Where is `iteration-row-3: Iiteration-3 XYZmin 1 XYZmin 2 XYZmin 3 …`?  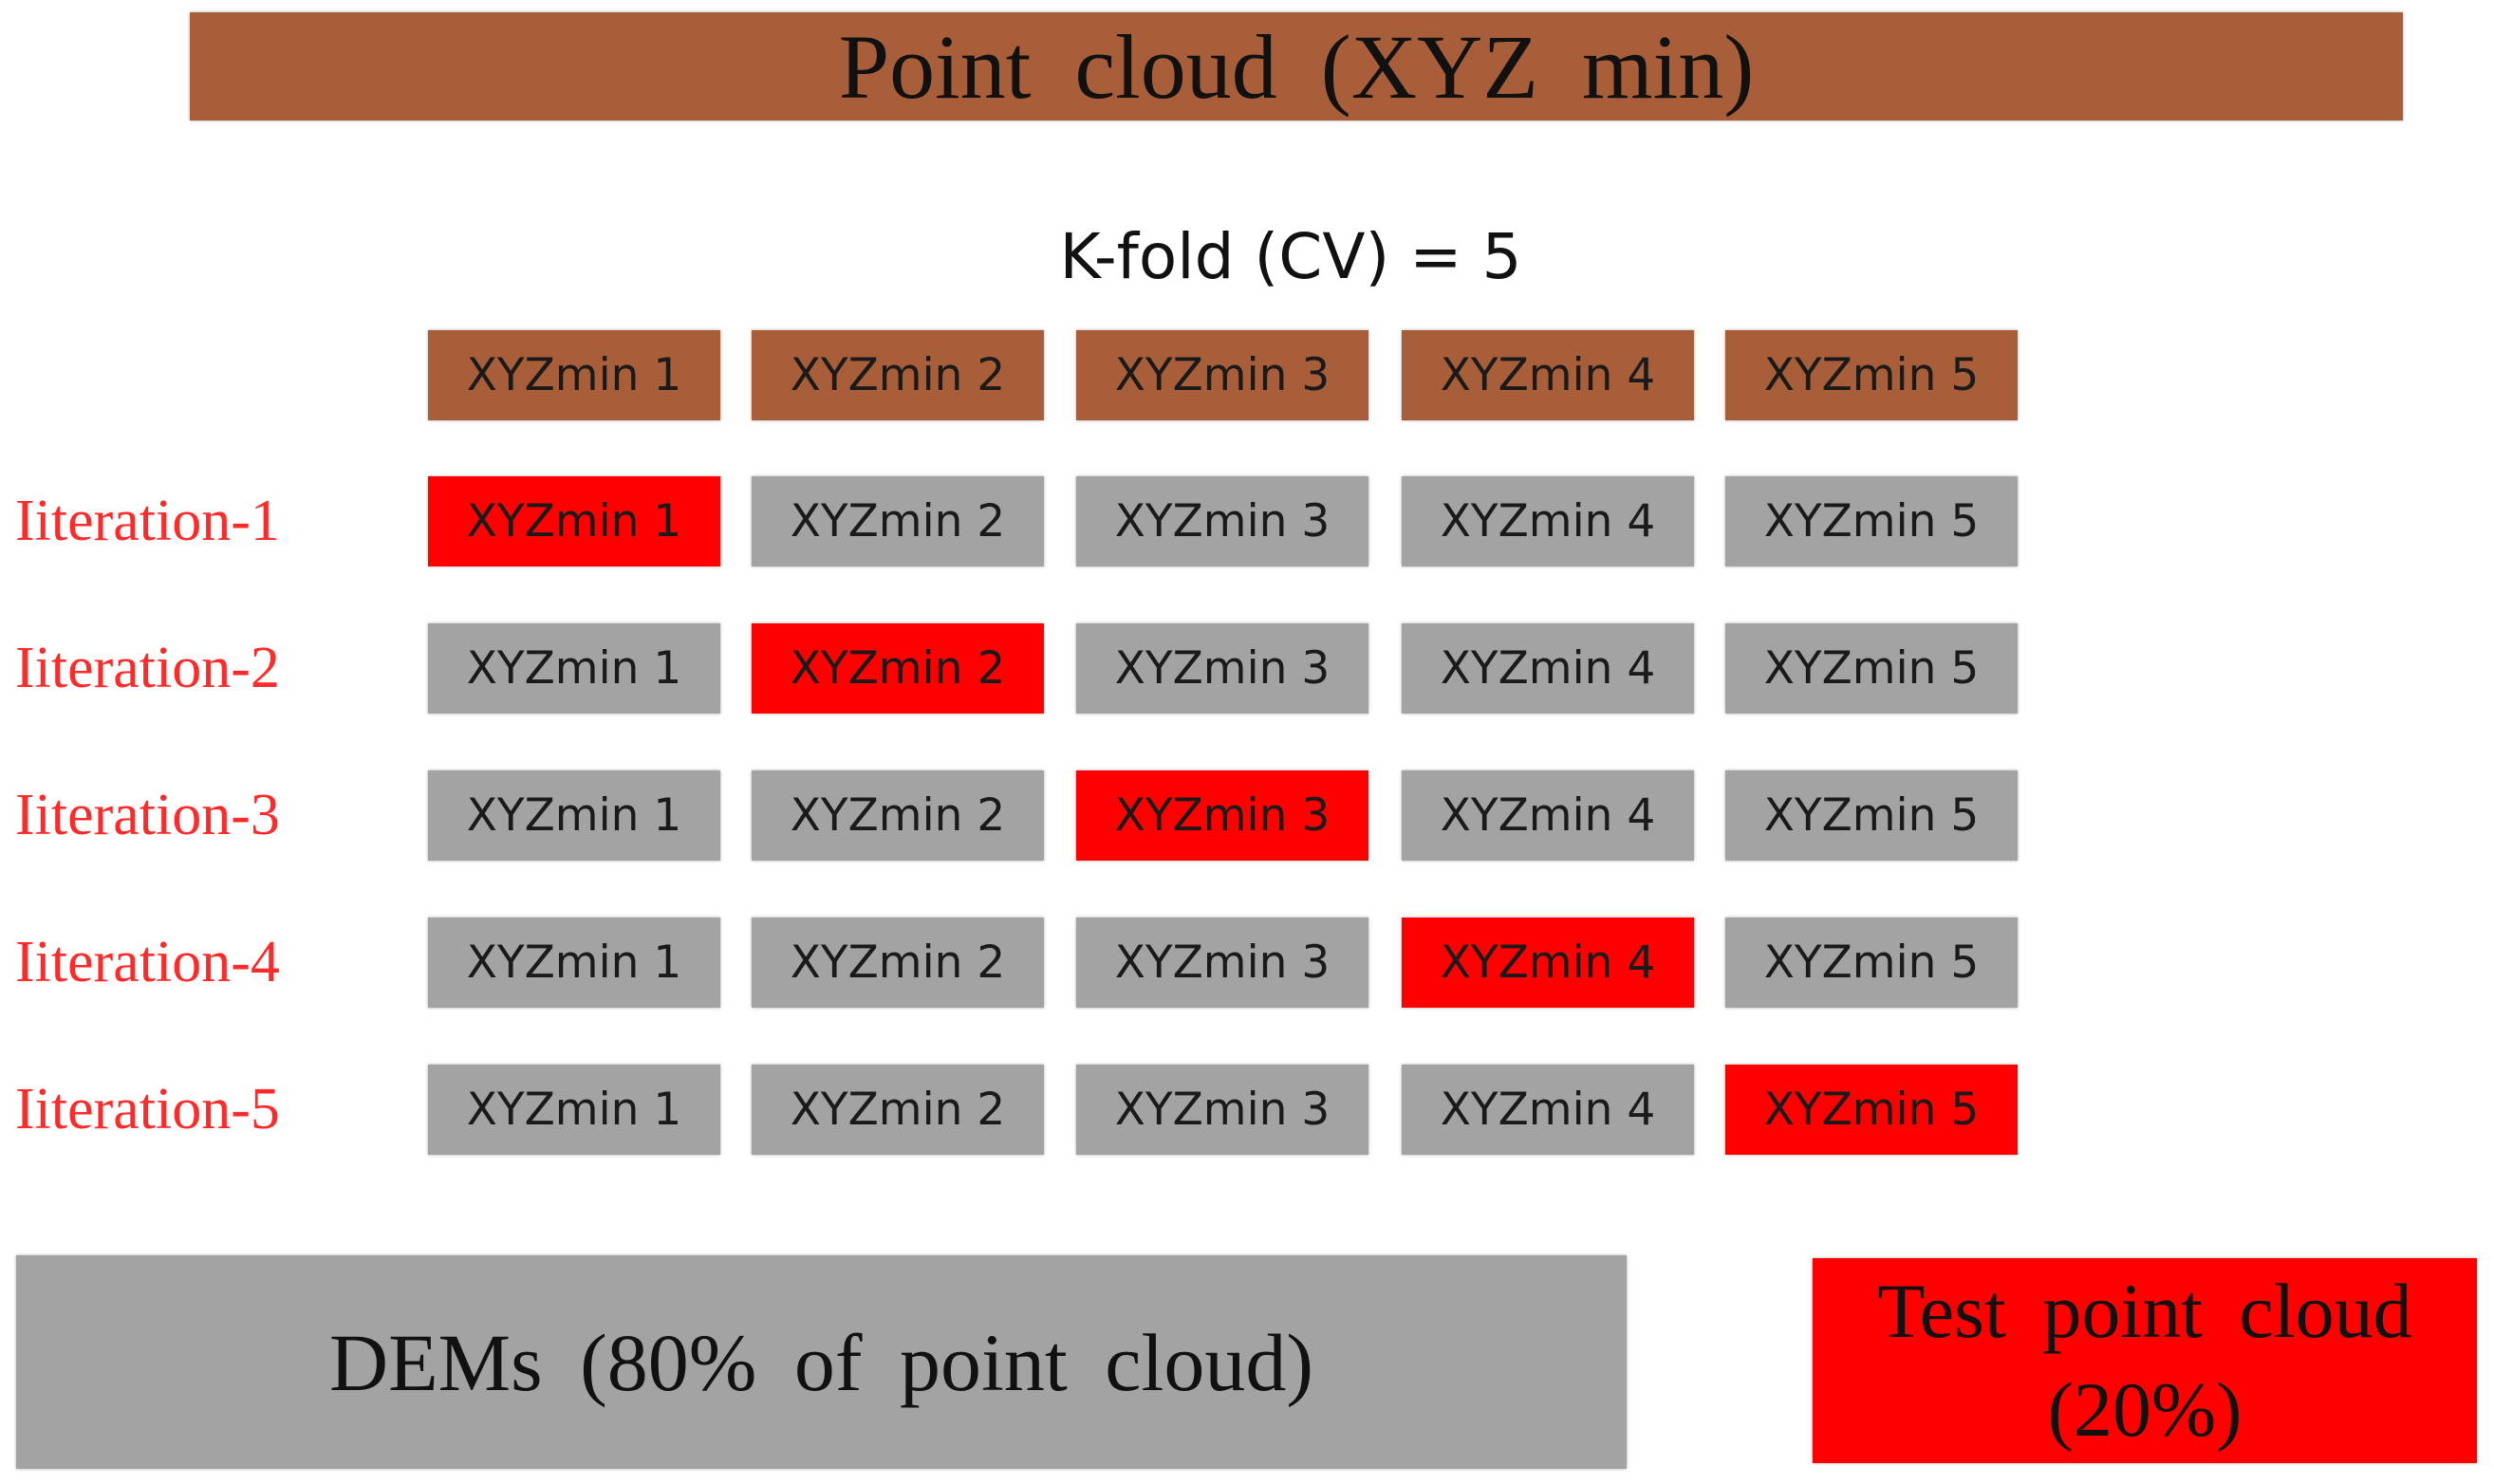
iteration-row-3: Iiteration-3 XYZmin 1 XYZmin 2 XYZmin 3 … is located at coordinates (1247, 815).